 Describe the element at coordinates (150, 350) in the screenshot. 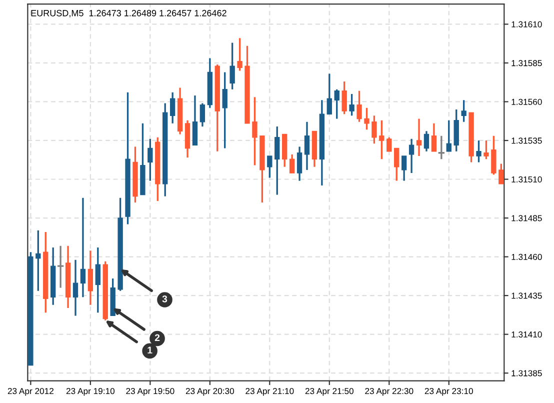

I see `annotation: 1` at that location.